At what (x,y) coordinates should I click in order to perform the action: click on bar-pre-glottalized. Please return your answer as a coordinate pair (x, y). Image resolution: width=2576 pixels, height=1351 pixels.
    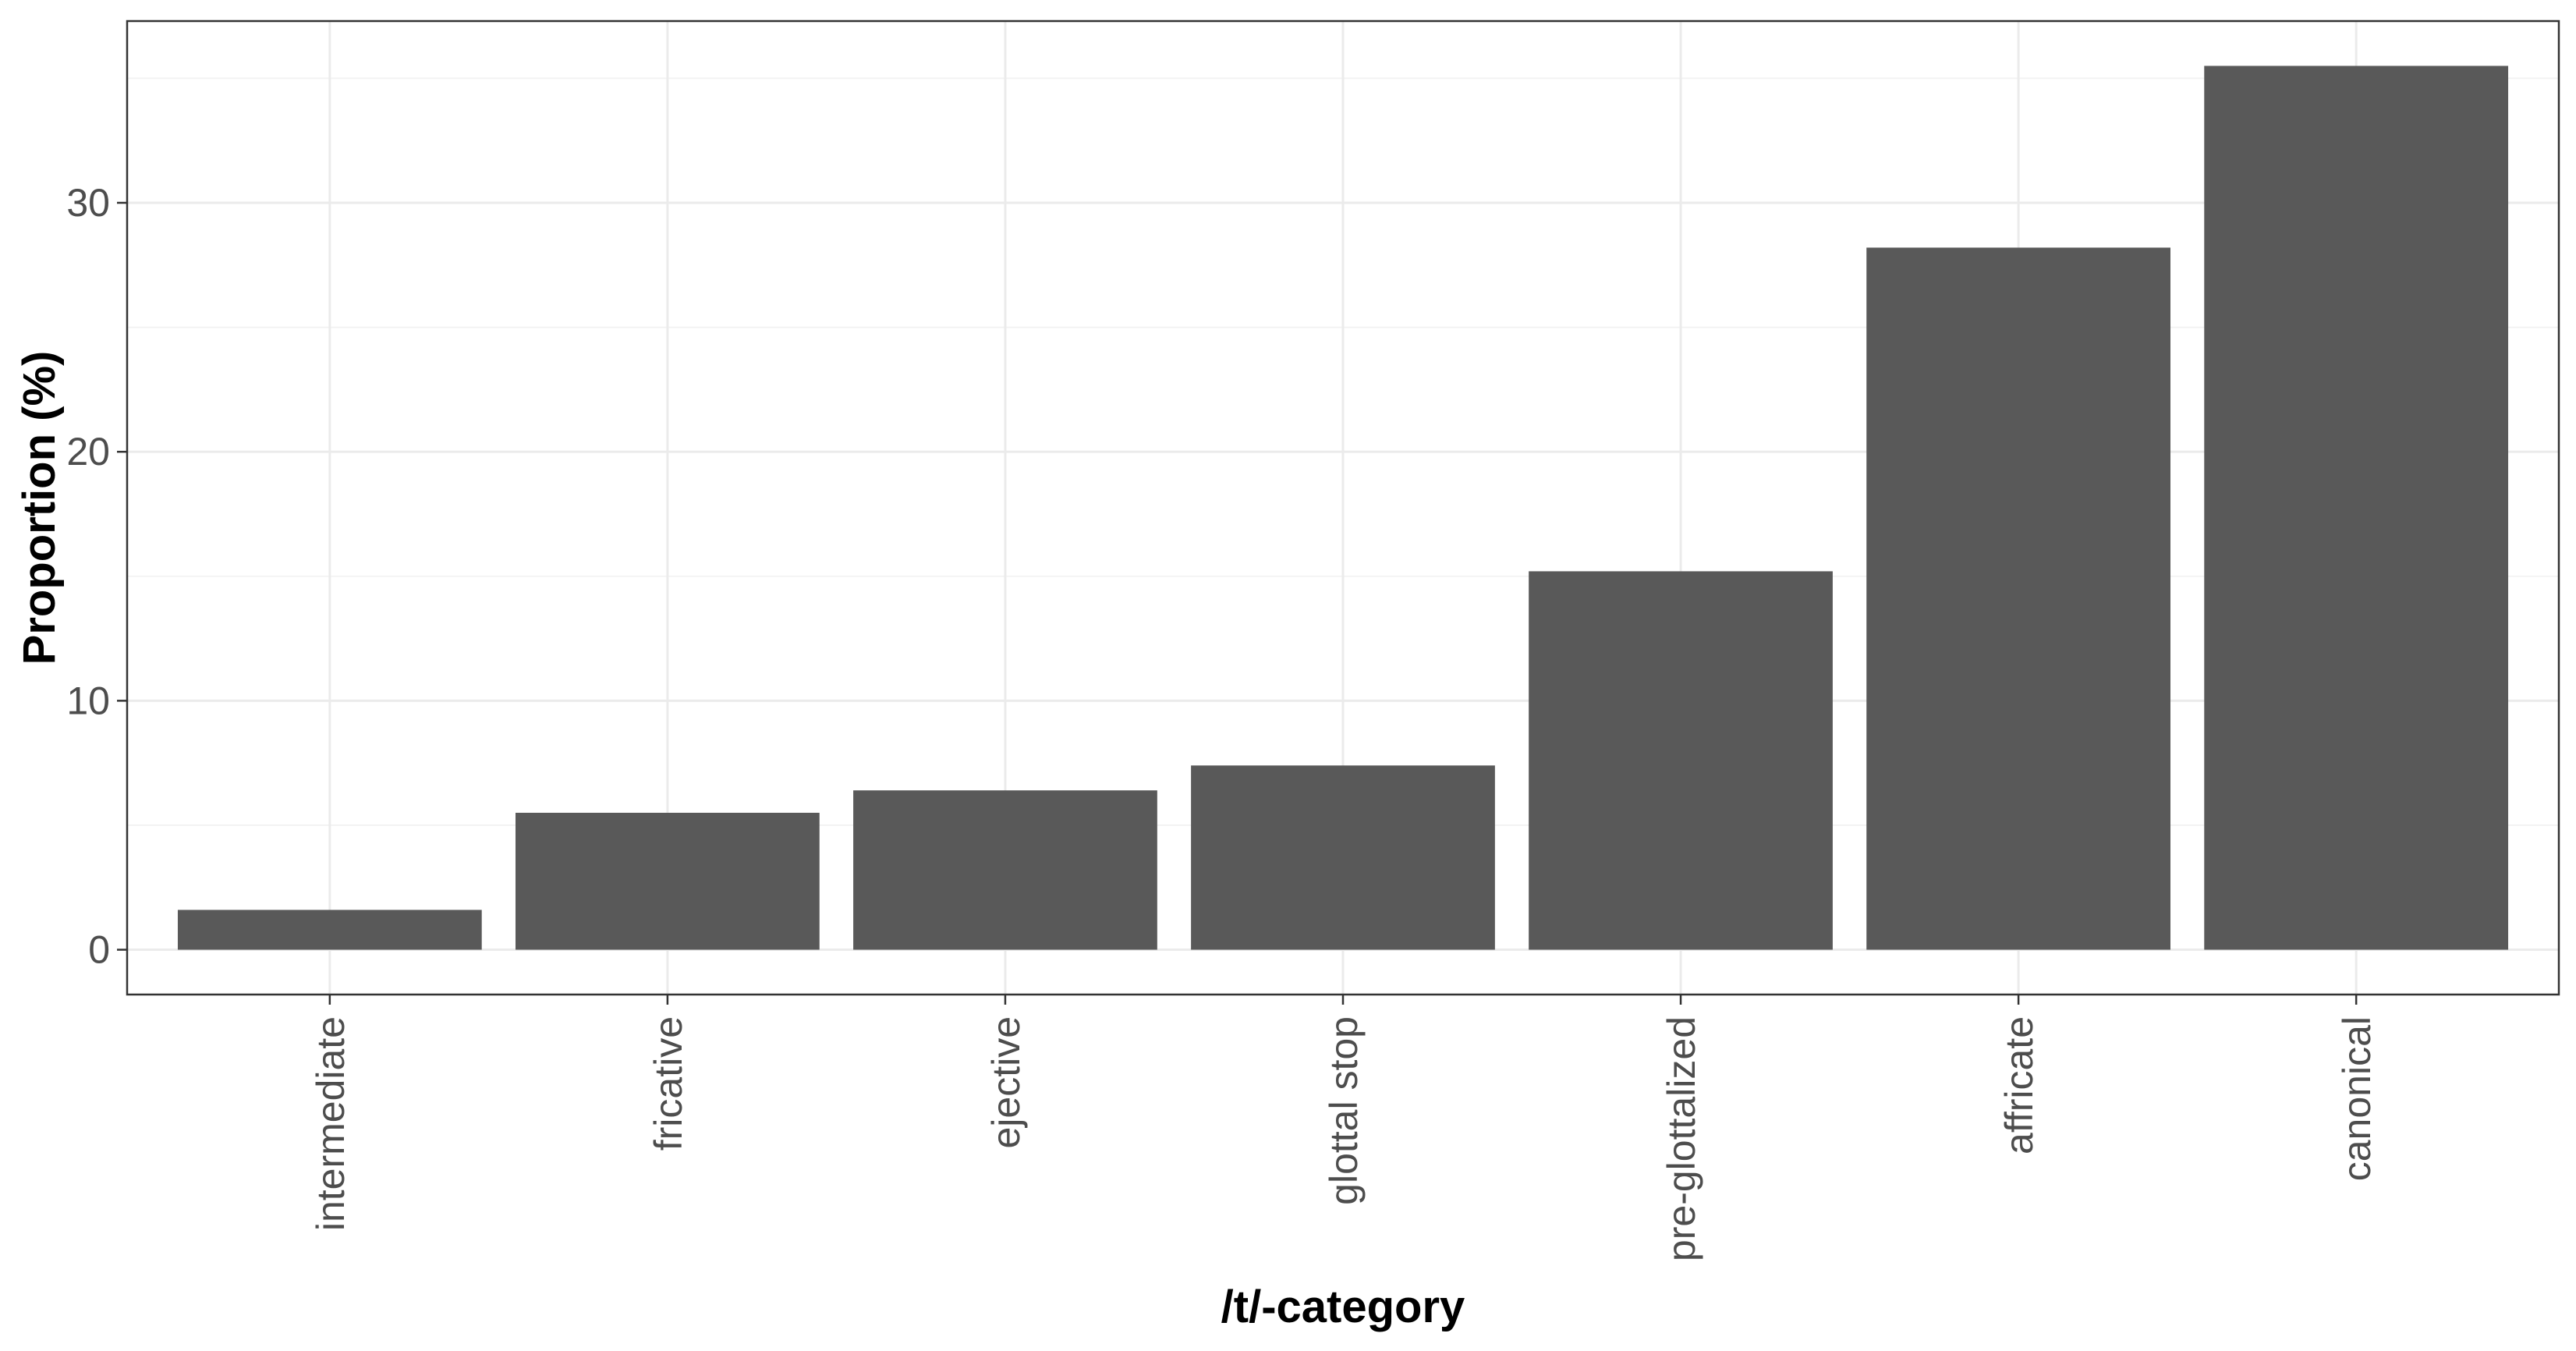
    Looking at the image, I should click on (1681, 761).